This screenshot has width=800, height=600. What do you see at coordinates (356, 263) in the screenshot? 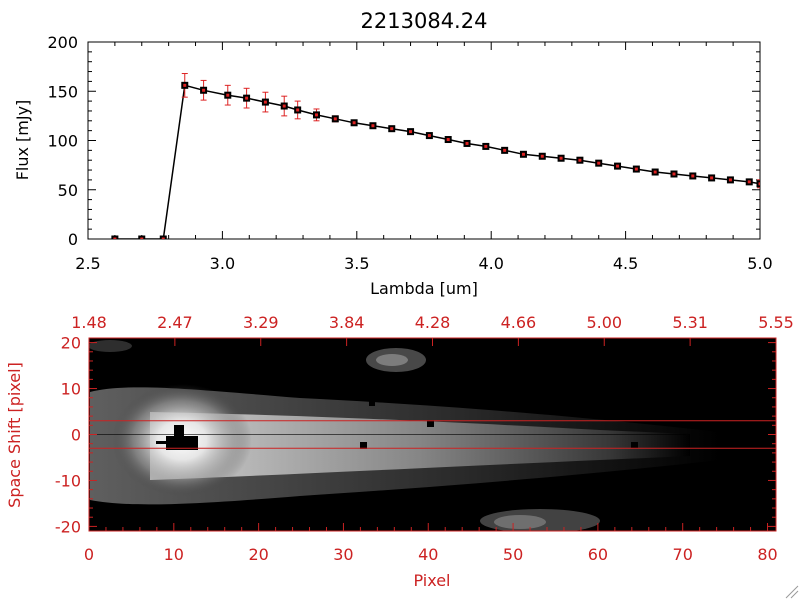
I see `spectrum-x-tick-label: 3.5` at bounding box center [356, 263].